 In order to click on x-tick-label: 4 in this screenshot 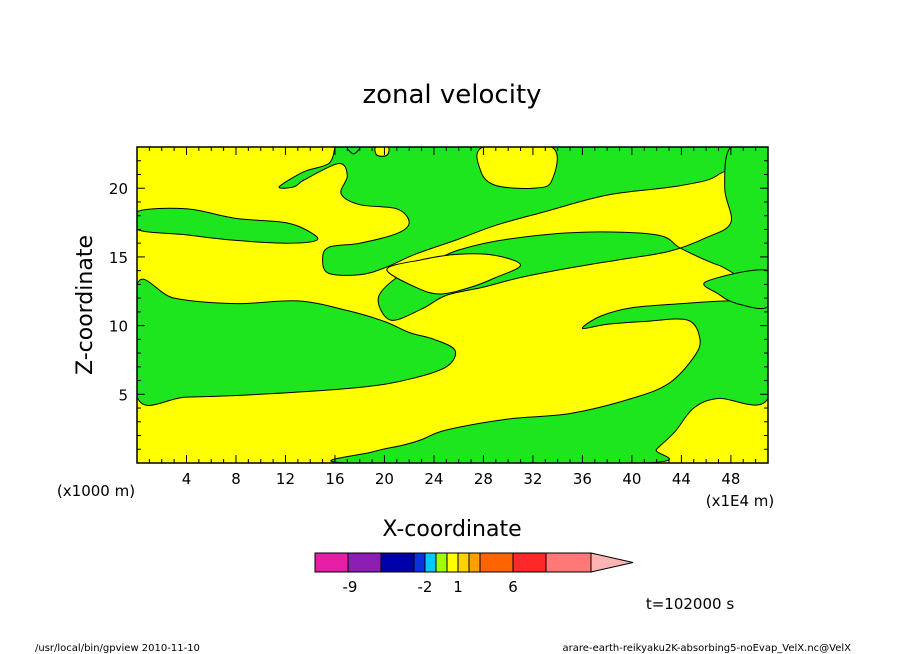, I will do `click(187, 479)`.